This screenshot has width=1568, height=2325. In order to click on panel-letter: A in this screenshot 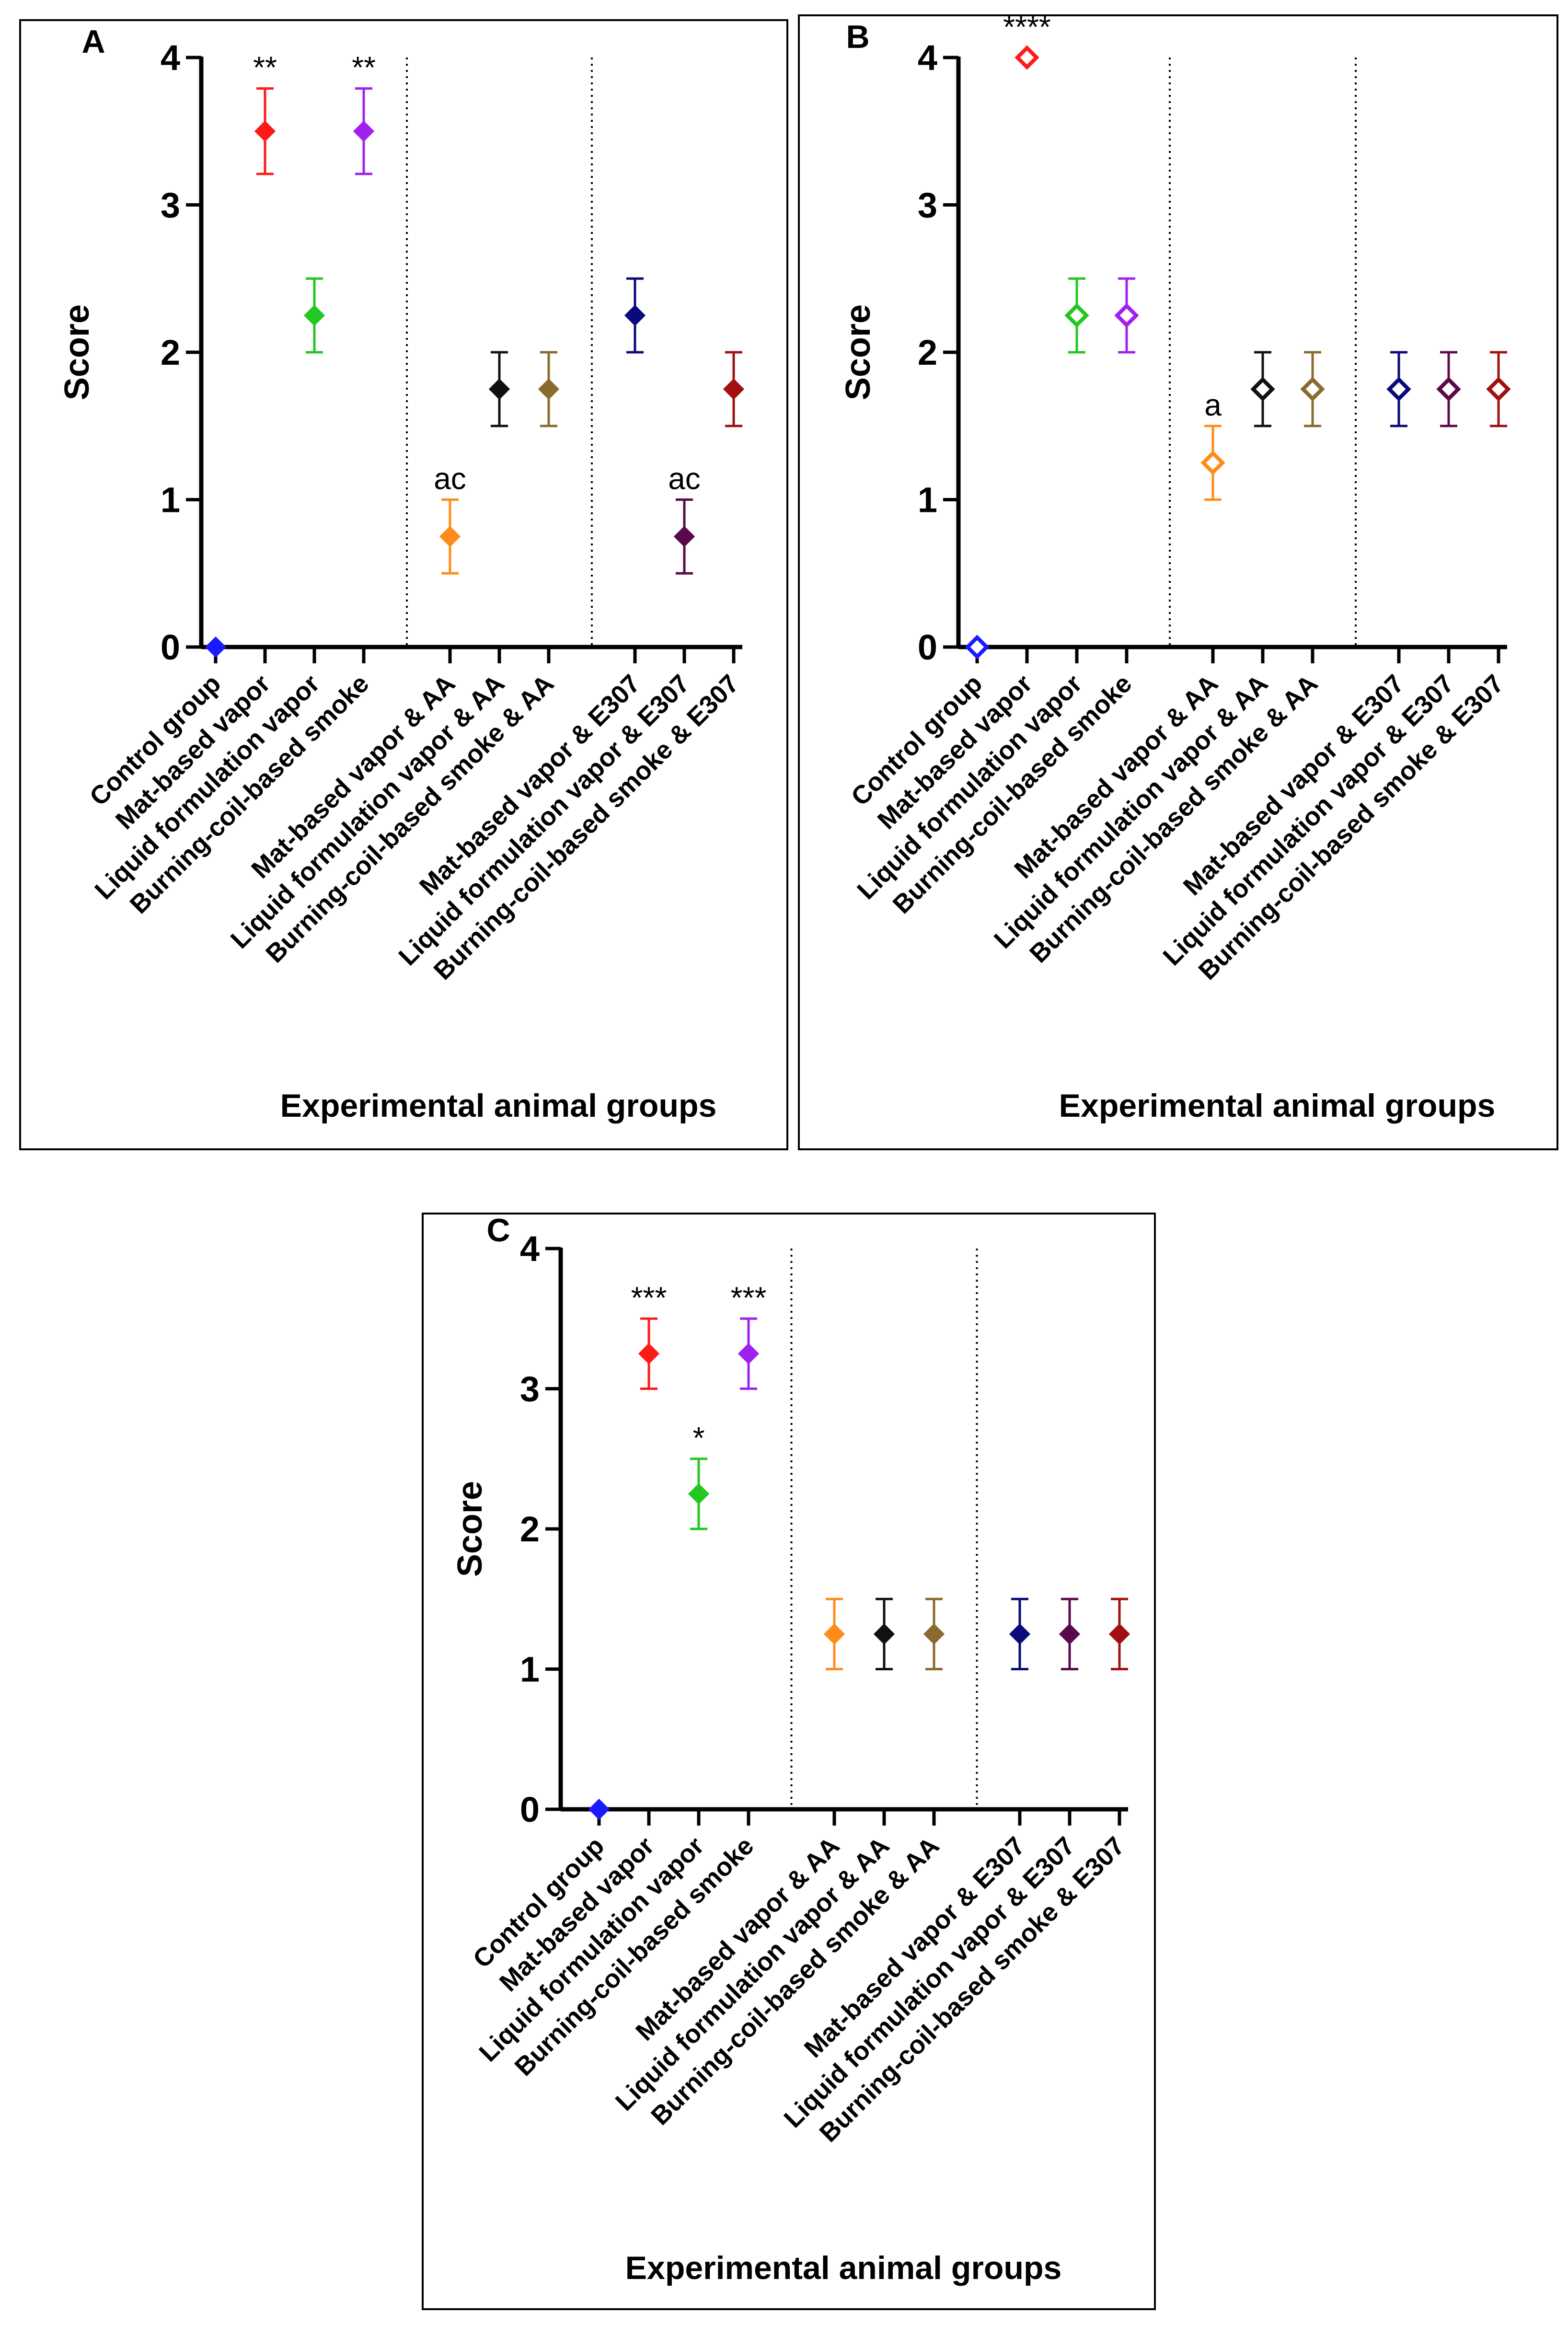, I will do `click(93, 42)`.